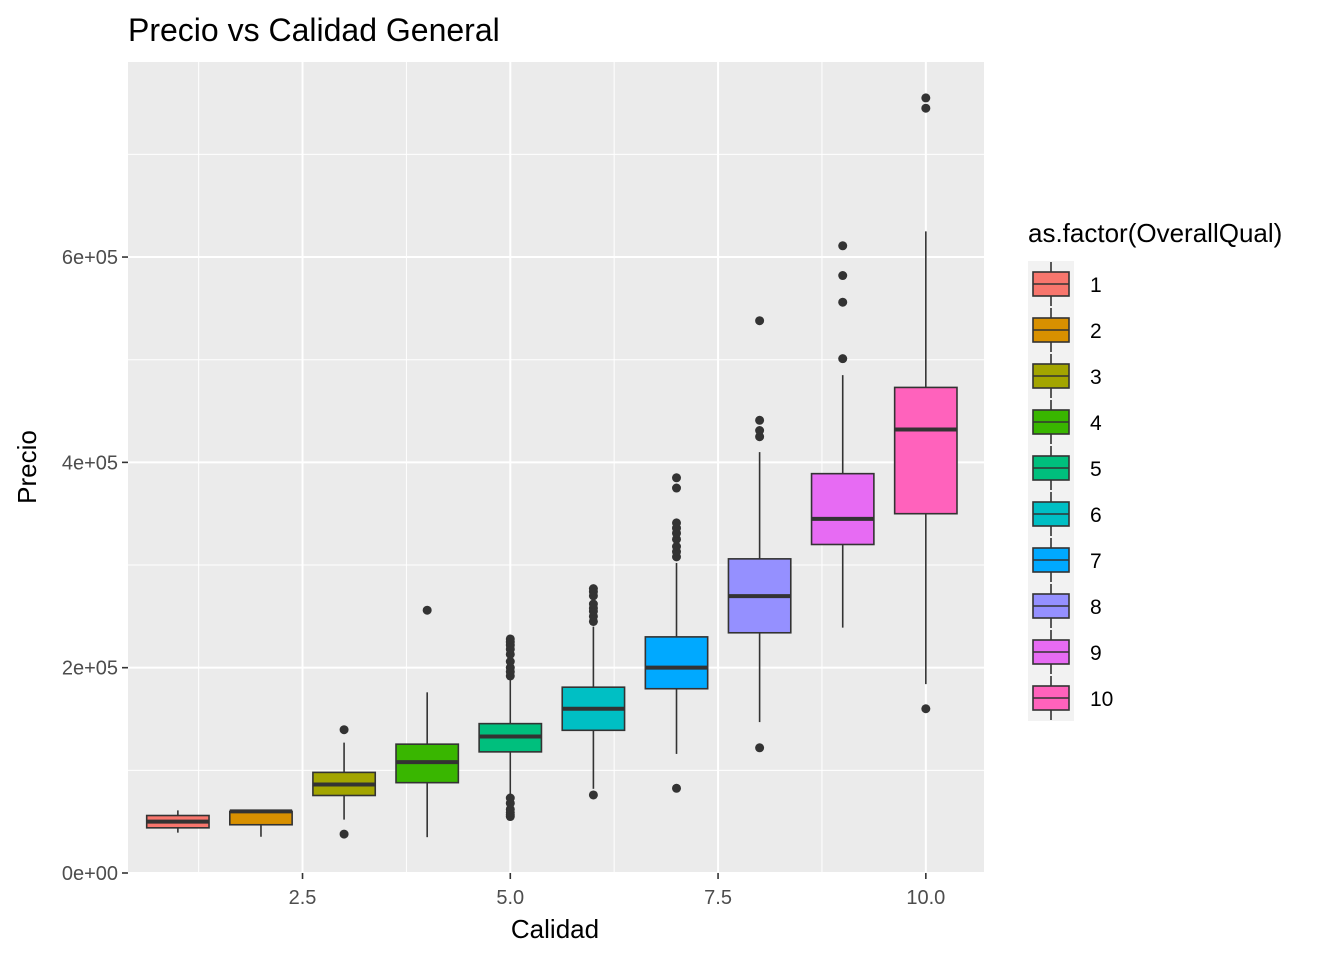 Image resolution: width=1344 pixels, height=960 pixels. I want to click on legend-item-1: 1, so click(1067, 284).